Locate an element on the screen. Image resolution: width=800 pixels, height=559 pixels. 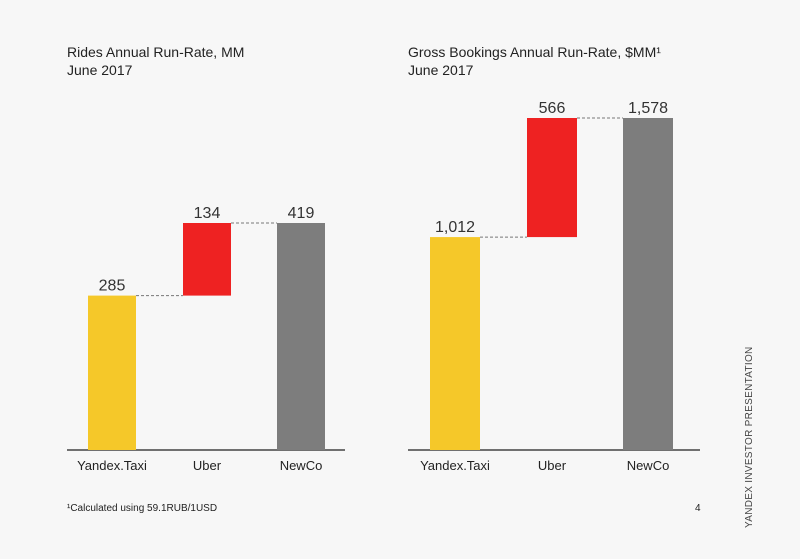
bookings-bar-newco is located at coordinates (648, 284).